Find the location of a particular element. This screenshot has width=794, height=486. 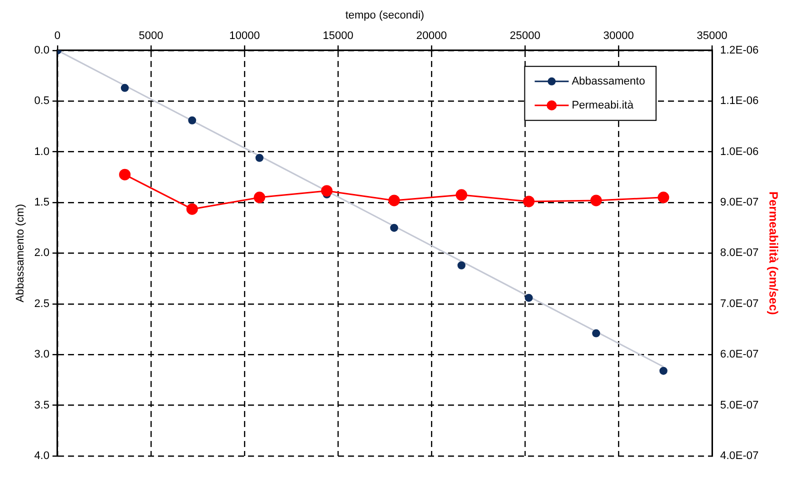

legend-label: Abbassamento is located at coordinates (609, 81).